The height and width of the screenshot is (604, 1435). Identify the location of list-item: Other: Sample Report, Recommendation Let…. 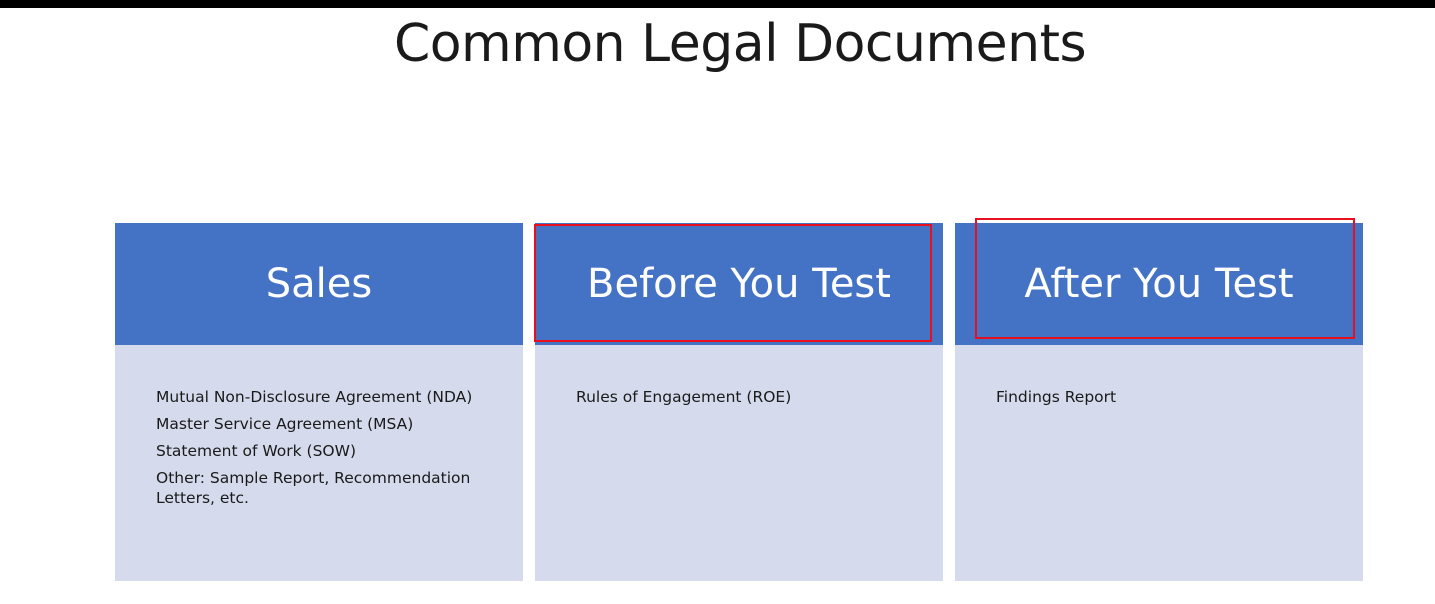
(313, 488).